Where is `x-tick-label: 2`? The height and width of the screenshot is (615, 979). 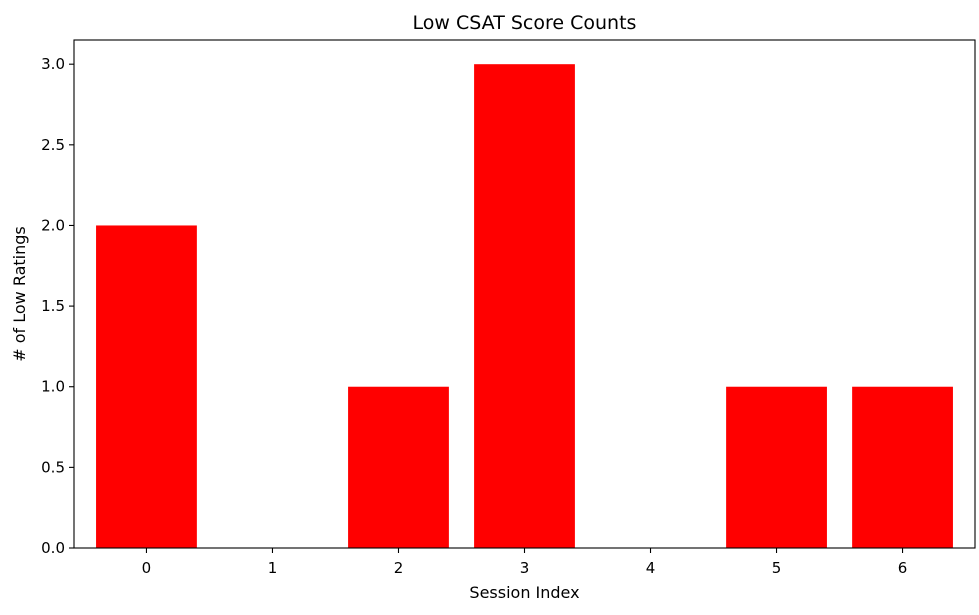
x-tick-label: 2 is located at coordinates (399, 568).